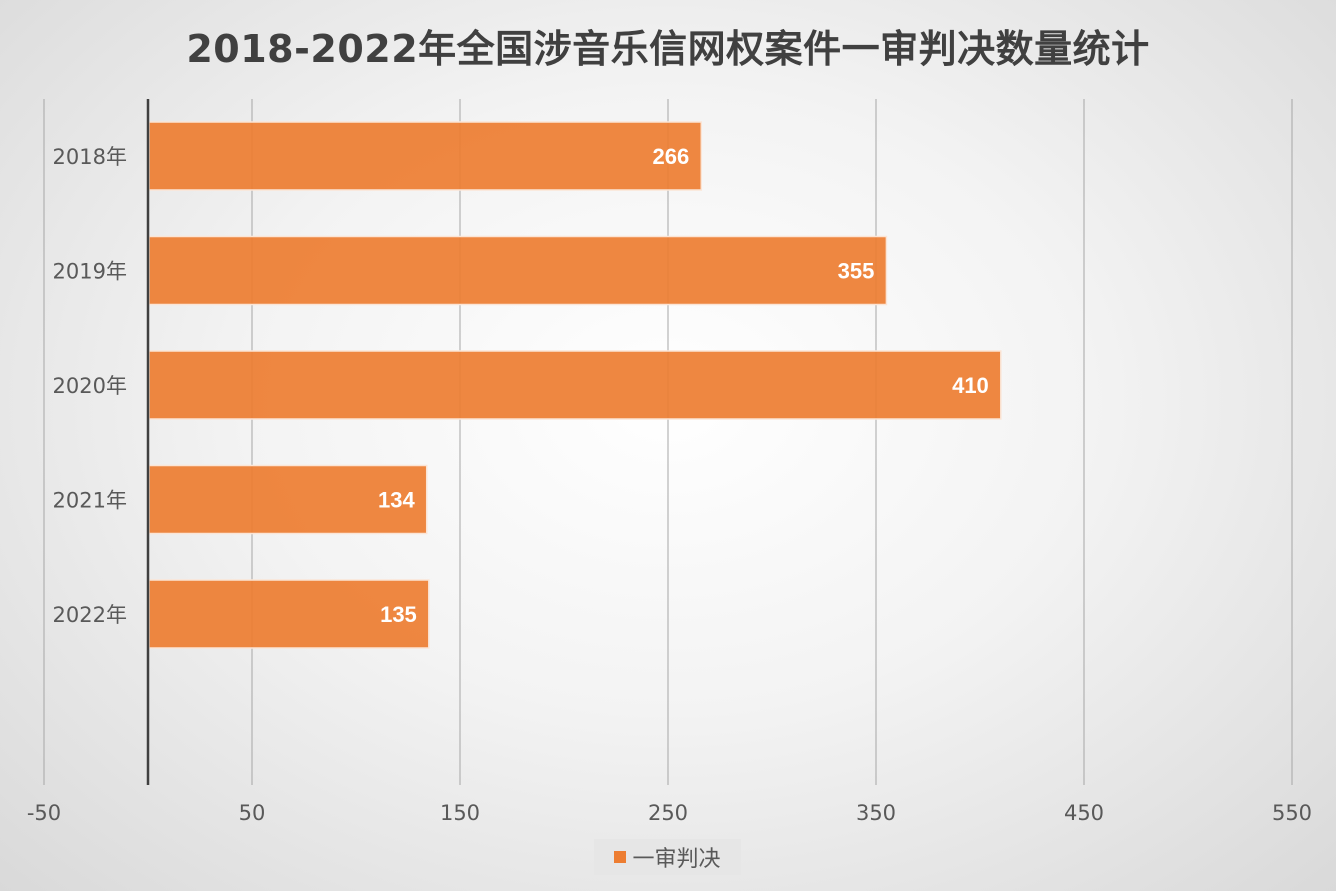  Describe the element at coordinates (396, 500) in the screenshot. I see `data-label: 134` at that location.